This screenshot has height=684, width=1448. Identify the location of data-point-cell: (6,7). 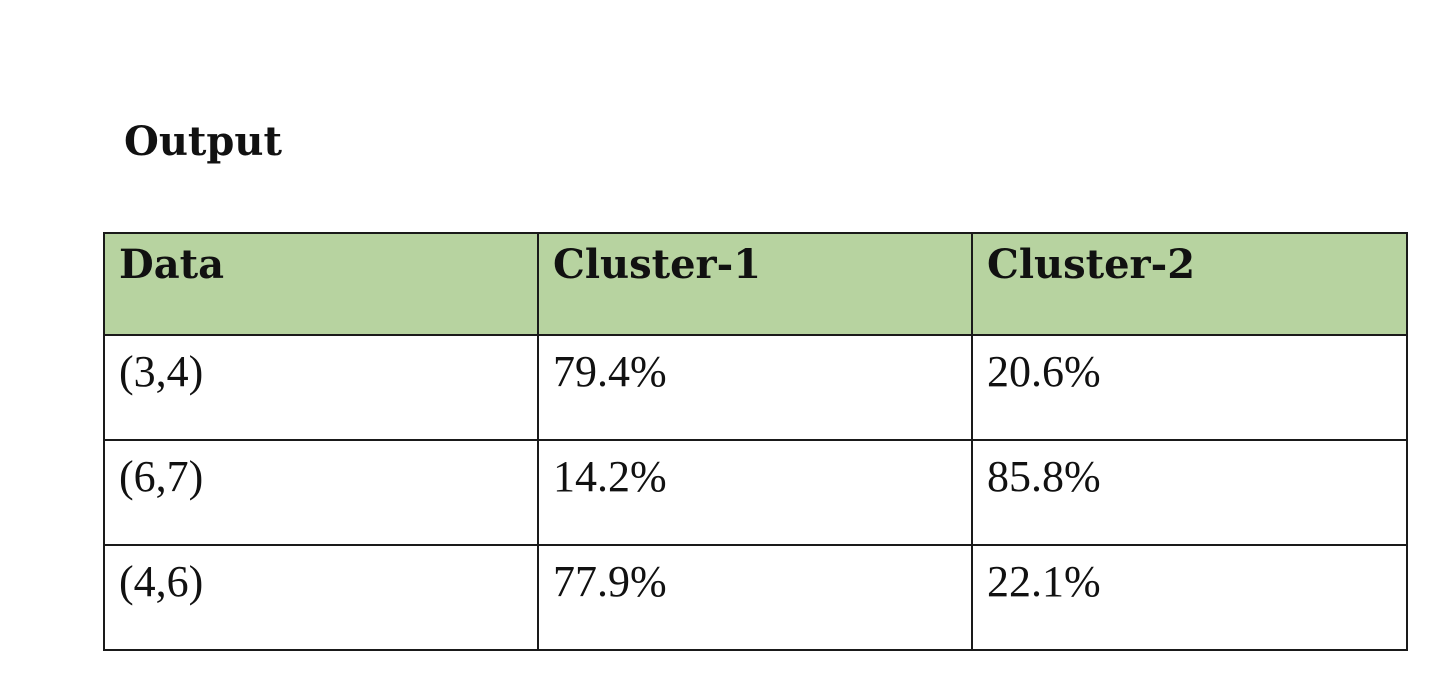
(321, 492).